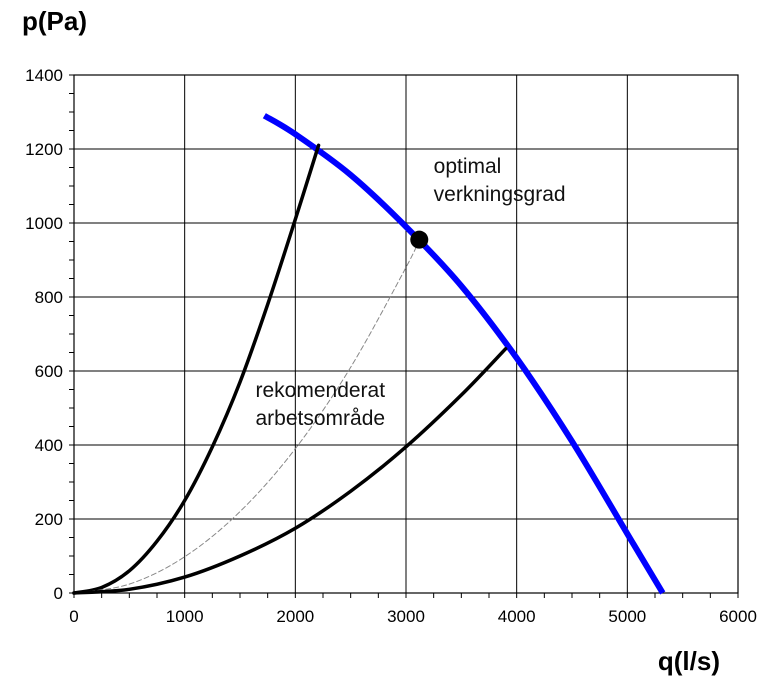 This screenshot has width=768, height=690. What do you see at coordinates (58, 593) in the screenshot?
I see `y-tick-label: 0` at bounding box center [58, 593].